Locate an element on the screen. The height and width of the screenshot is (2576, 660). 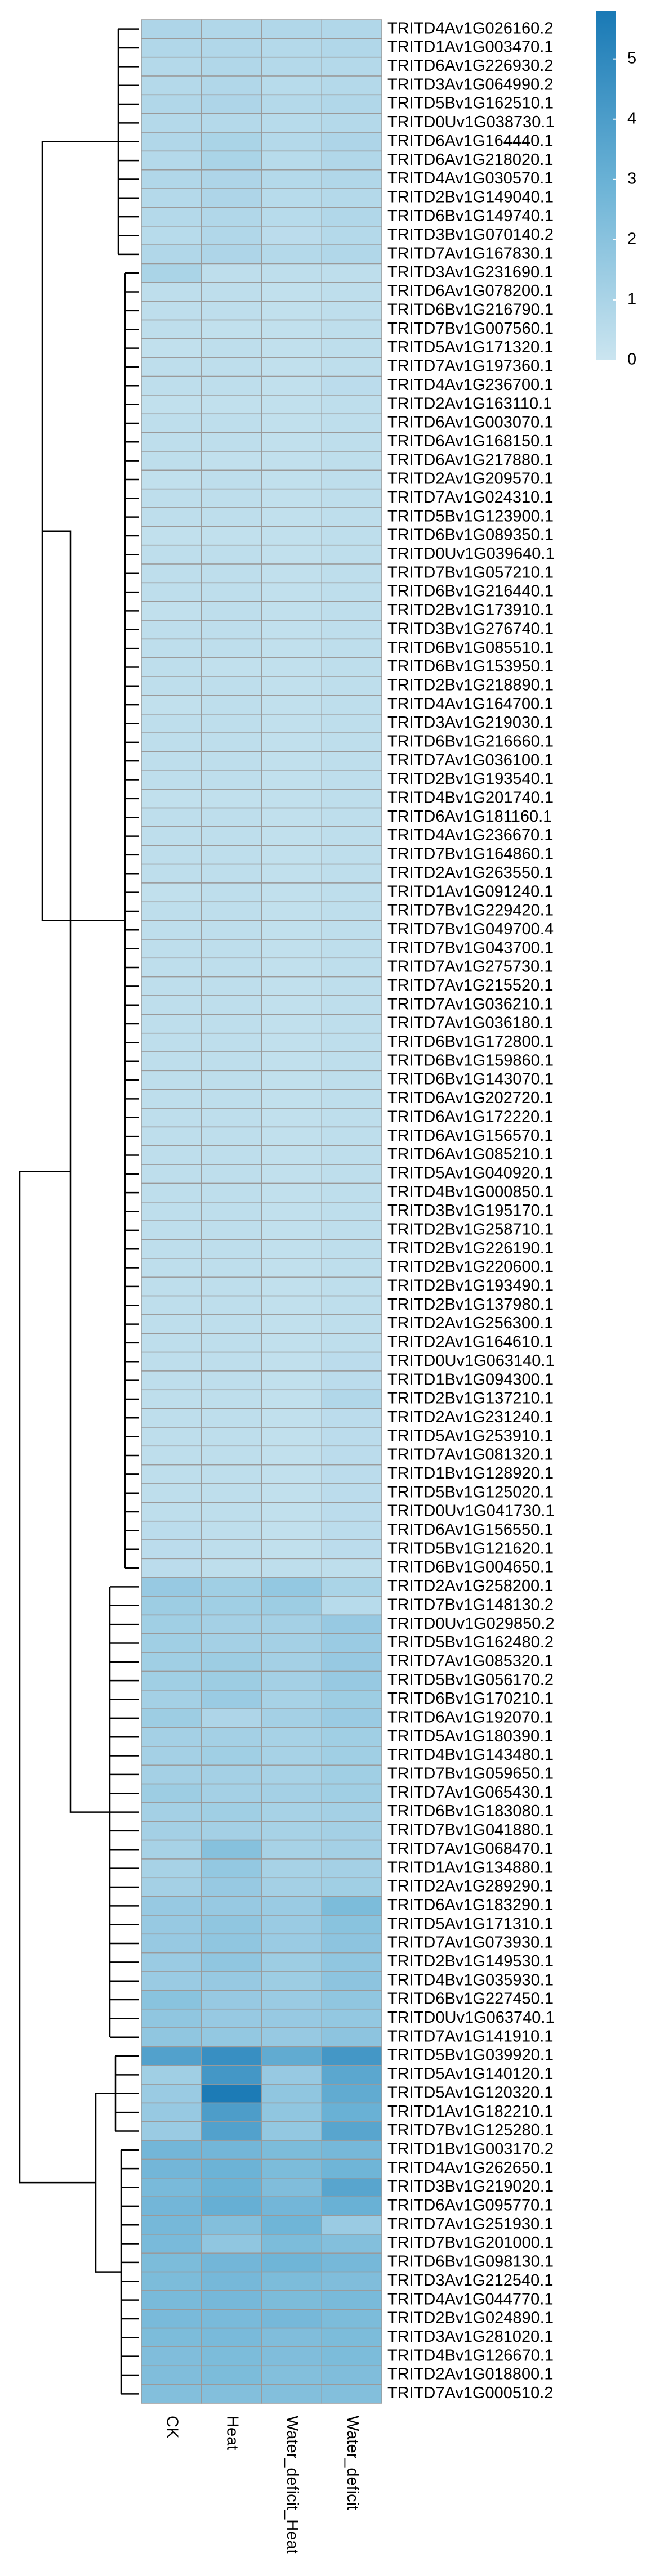
row-label: TRITD0Uv1G039640.1 is located at coordinates (471, 554).